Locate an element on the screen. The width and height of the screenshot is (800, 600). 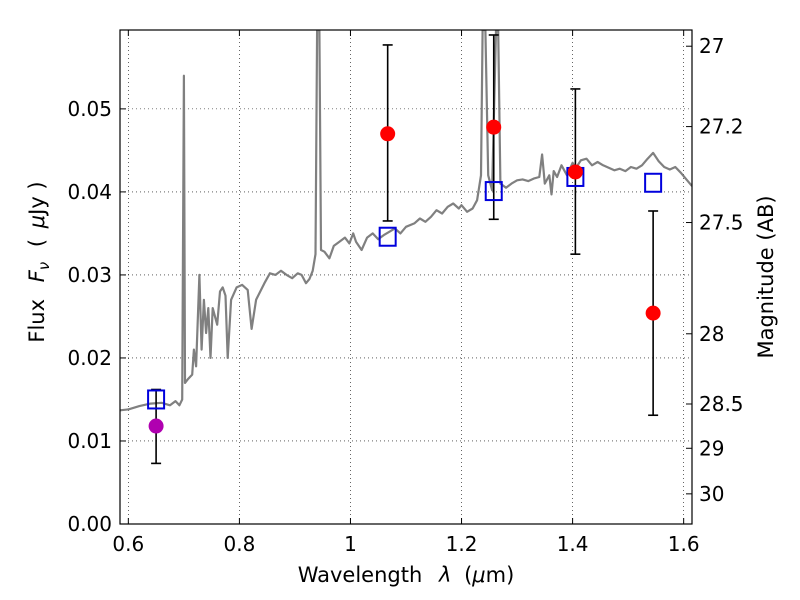
x-tick-label: 1.6 is located at coordinates (684, 544).